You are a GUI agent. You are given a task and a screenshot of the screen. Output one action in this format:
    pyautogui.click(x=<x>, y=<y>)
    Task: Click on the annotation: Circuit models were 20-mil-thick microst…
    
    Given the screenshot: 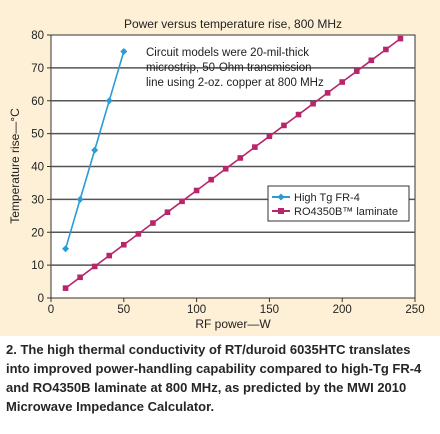 What is the action you would take?
    pyautogui.click(x=235, y=68)
    